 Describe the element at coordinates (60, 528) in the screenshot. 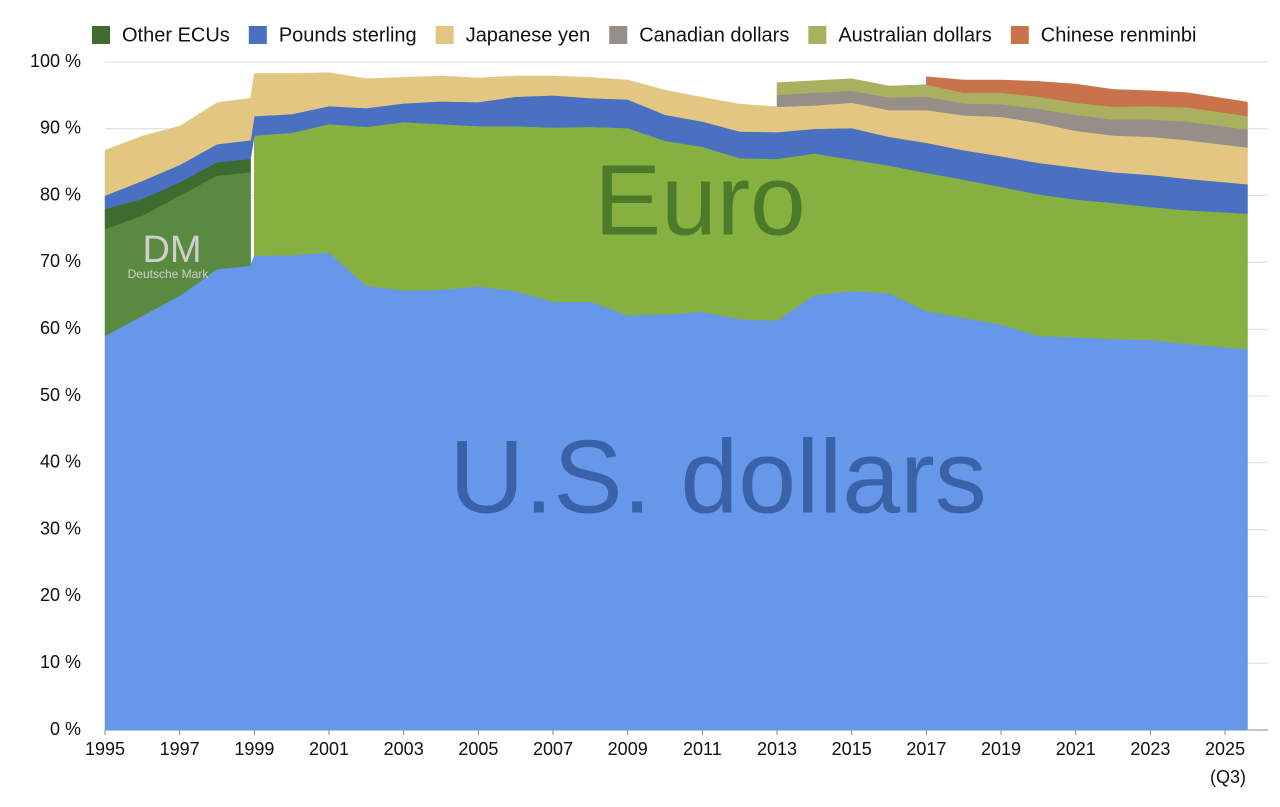

I see `y-tick-label: 30 %` at that location.